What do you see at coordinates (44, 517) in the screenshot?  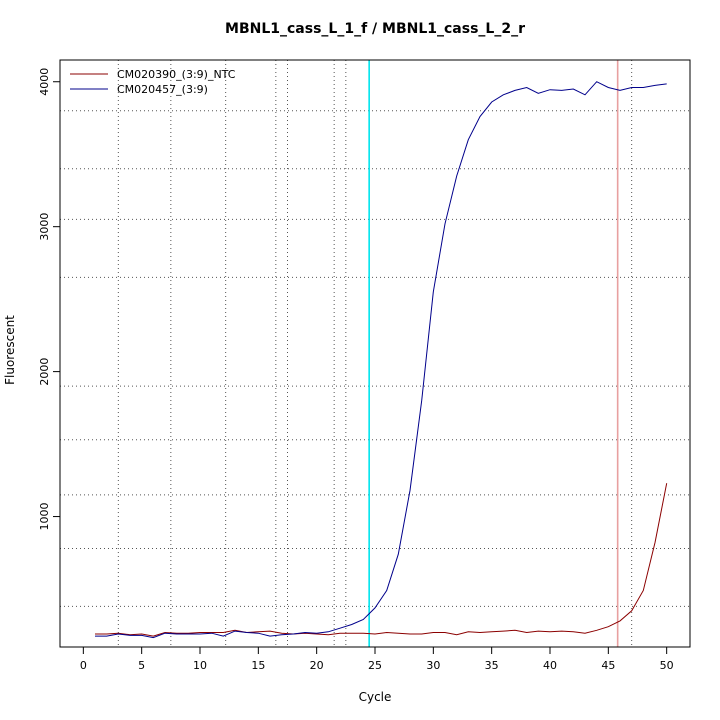 I see `y-tick-label-0: 1000` at bounding box center [44, 517].